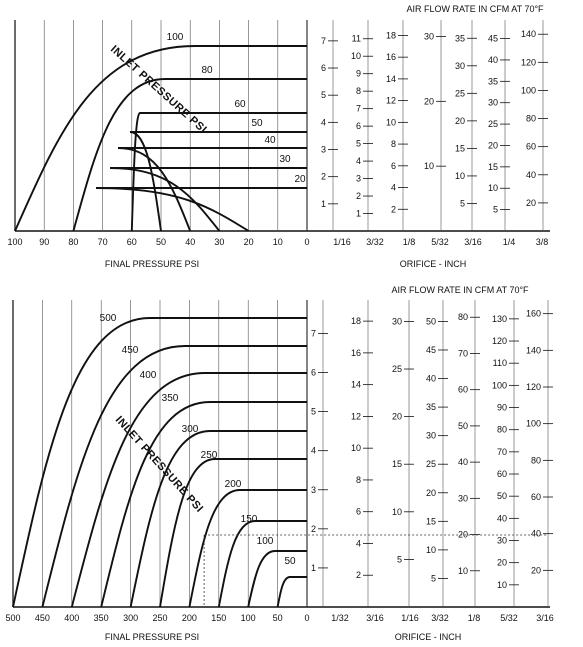 This screenshot has height=647, width=583. I want to click on top-curve-label-40: 40, so click(270, 140).